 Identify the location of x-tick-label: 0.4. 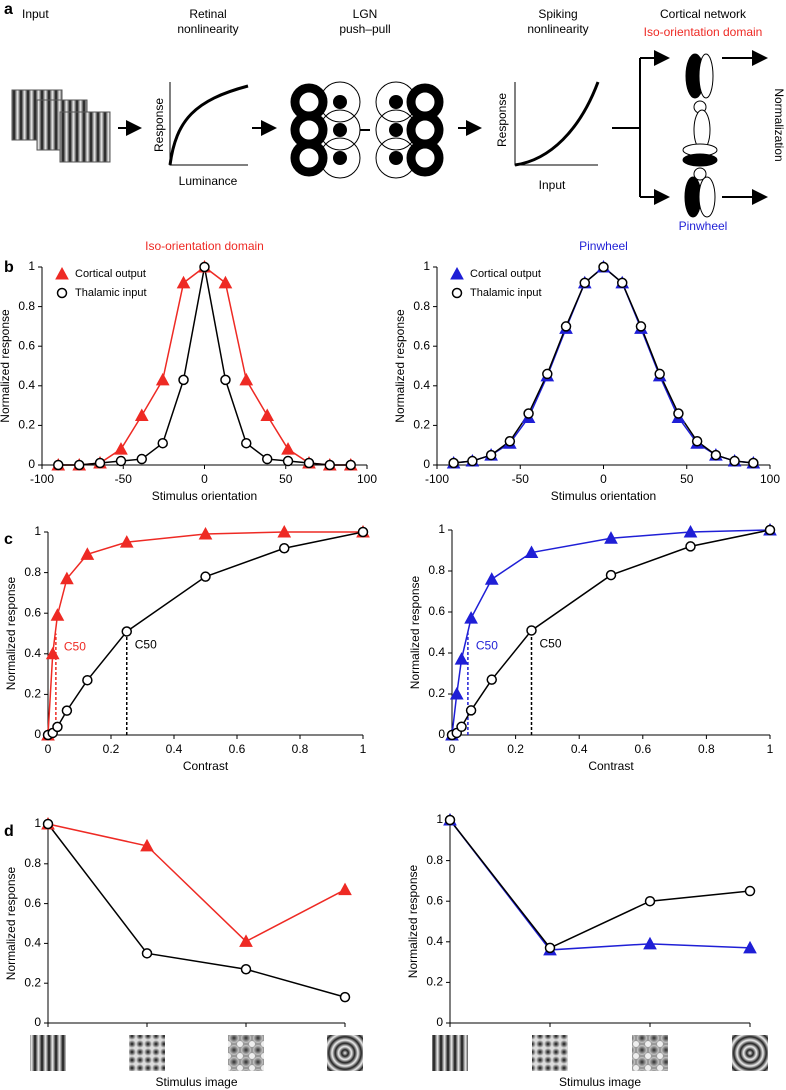
(174, 749).